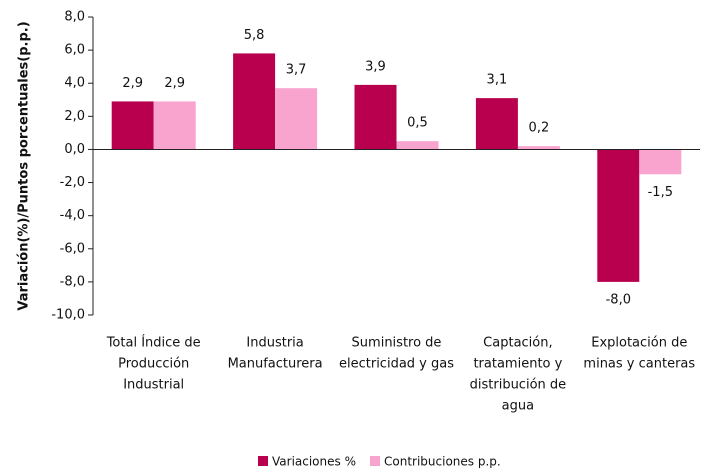 This screenshot has width=711, height=473. Describe the element at coordinates (639, 343) in the screenshot. I see `x-tick-label: Explotación de` at that location.